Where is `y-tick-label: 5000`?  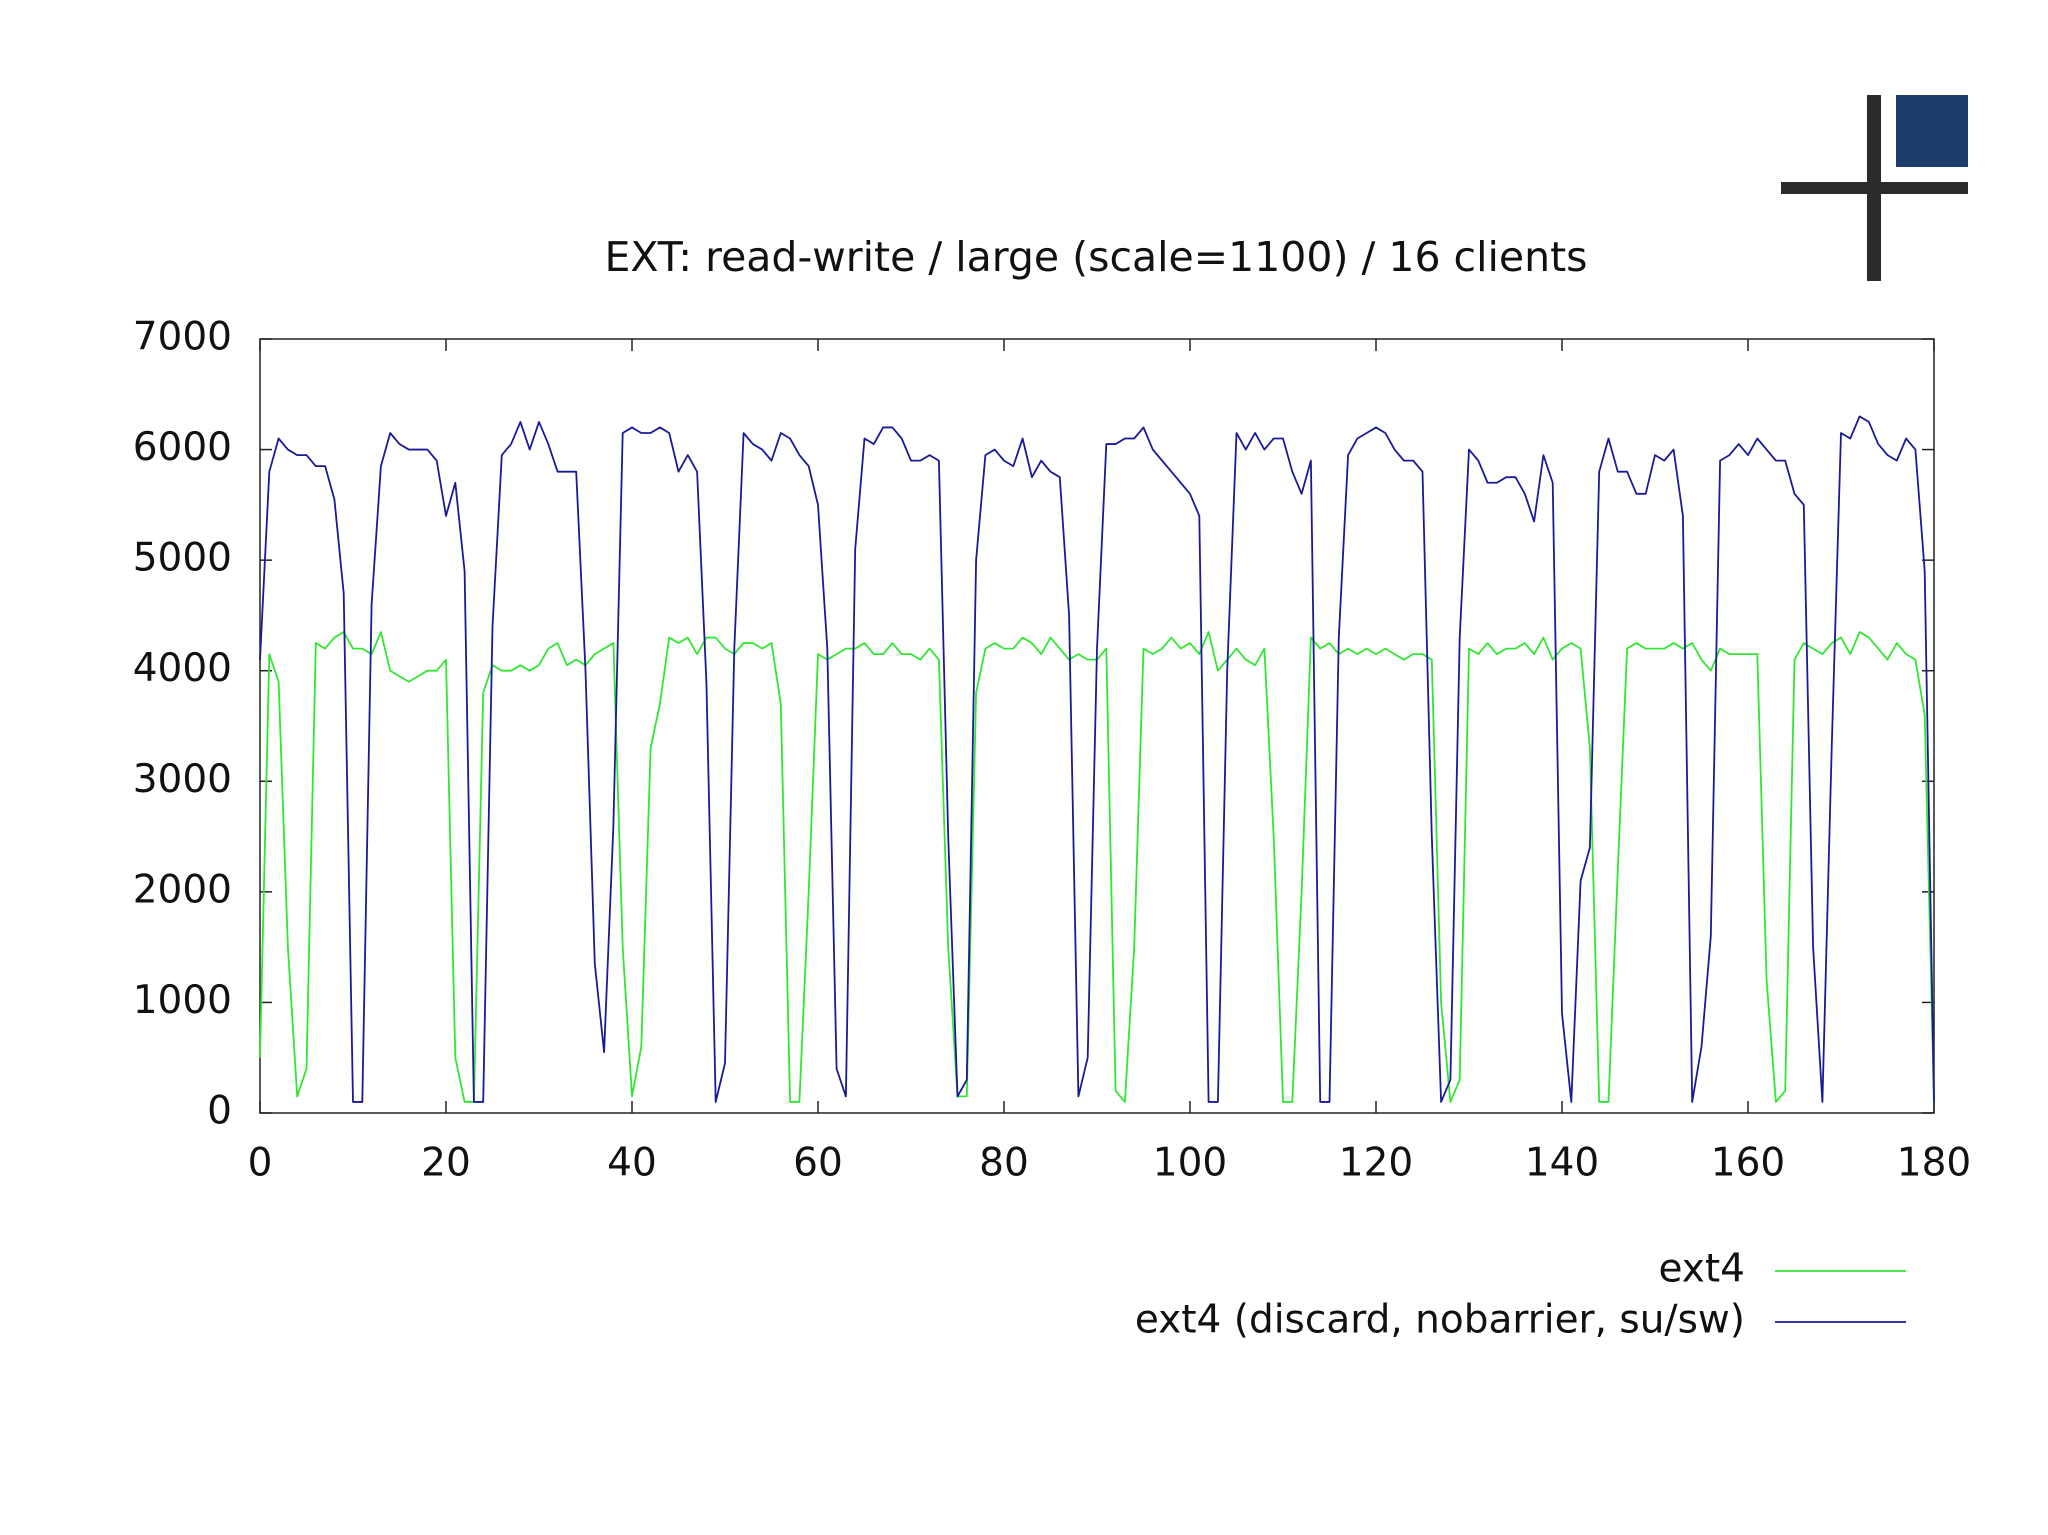
y-tick-label: 5000 is located at coordinates (182, 558).